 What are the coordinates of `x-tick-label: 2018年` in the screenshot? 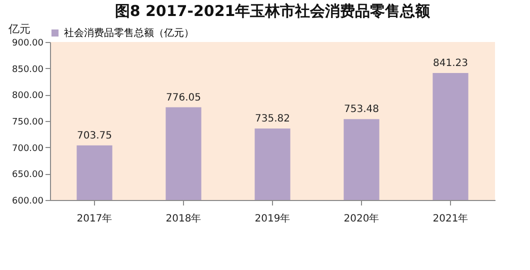 It's located at (184, 218).